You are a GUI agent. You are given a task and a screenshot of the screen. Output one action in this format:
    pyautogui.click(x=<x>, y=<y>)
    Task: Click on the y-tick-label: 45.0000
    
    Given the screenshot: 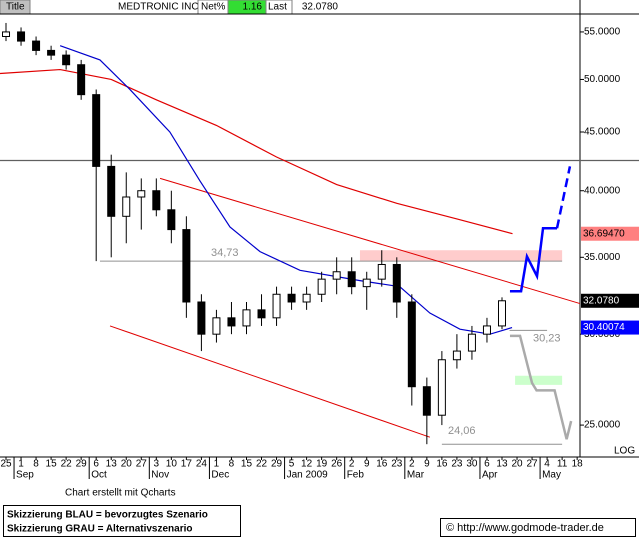 What is the action you would take?
    pyautogui.click(x=602, y=132)
    